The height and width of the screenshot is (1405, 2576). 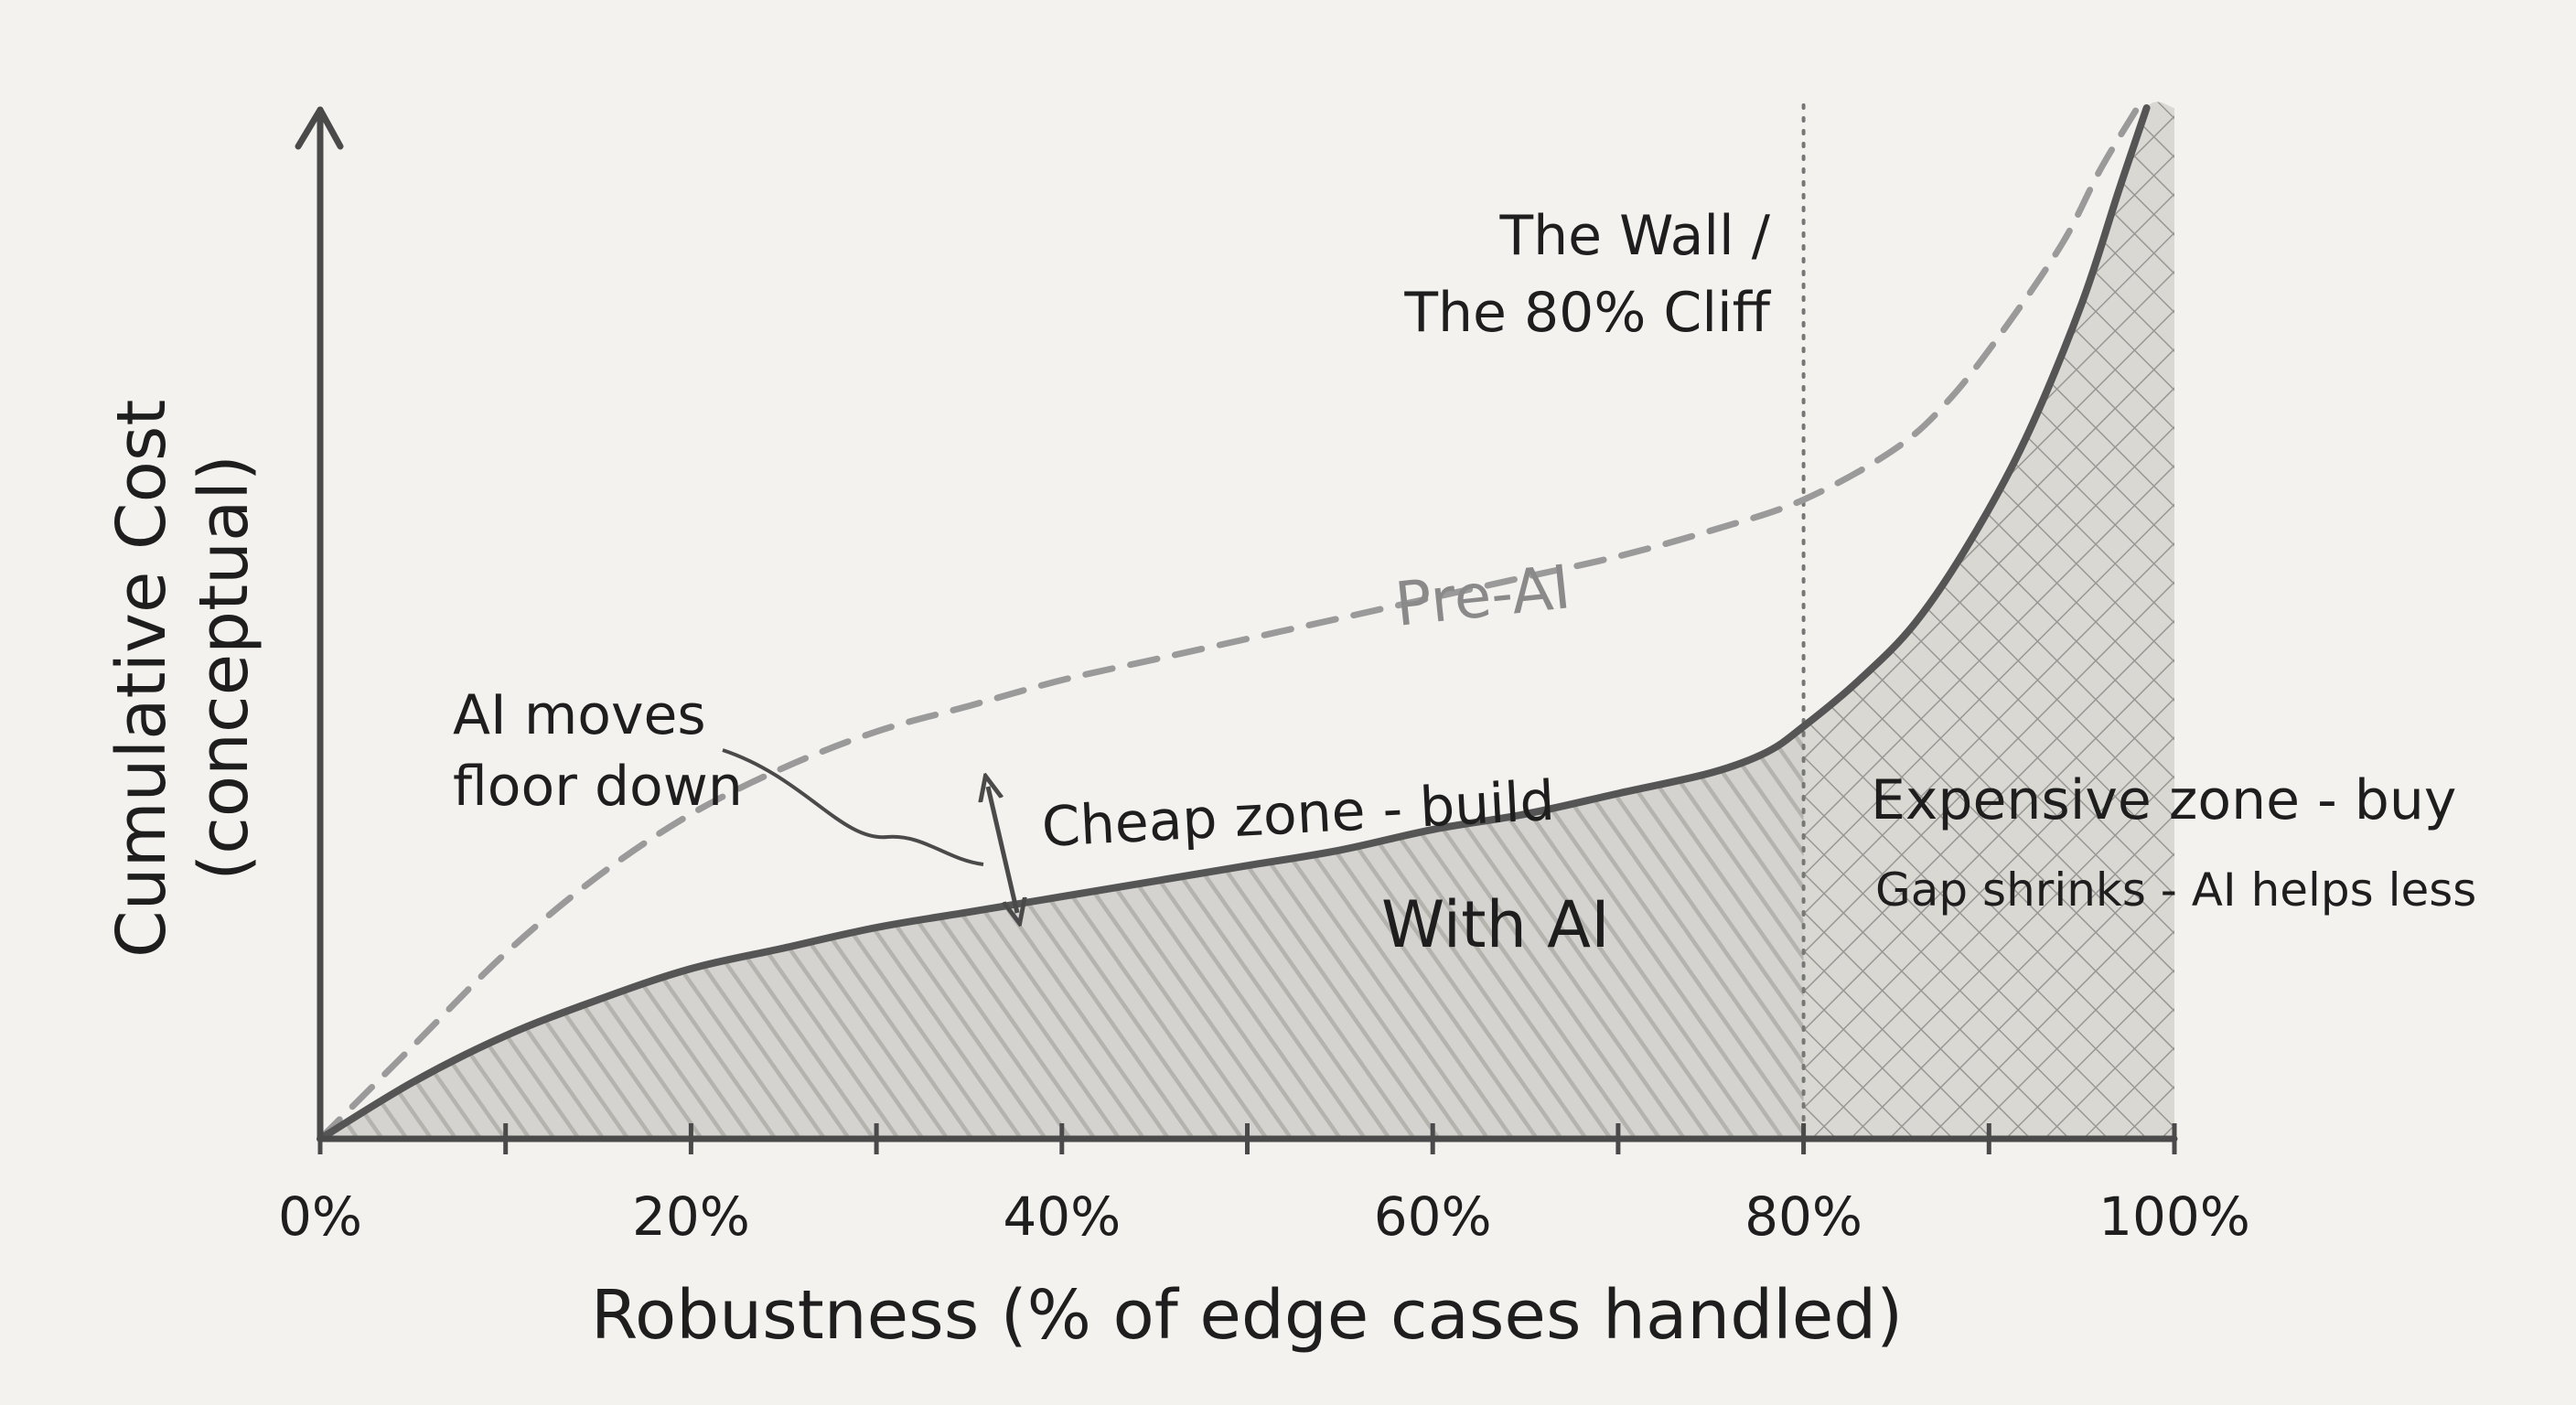 I want to click on x-tick-label: 60%, so click(x=1433, y=1216).